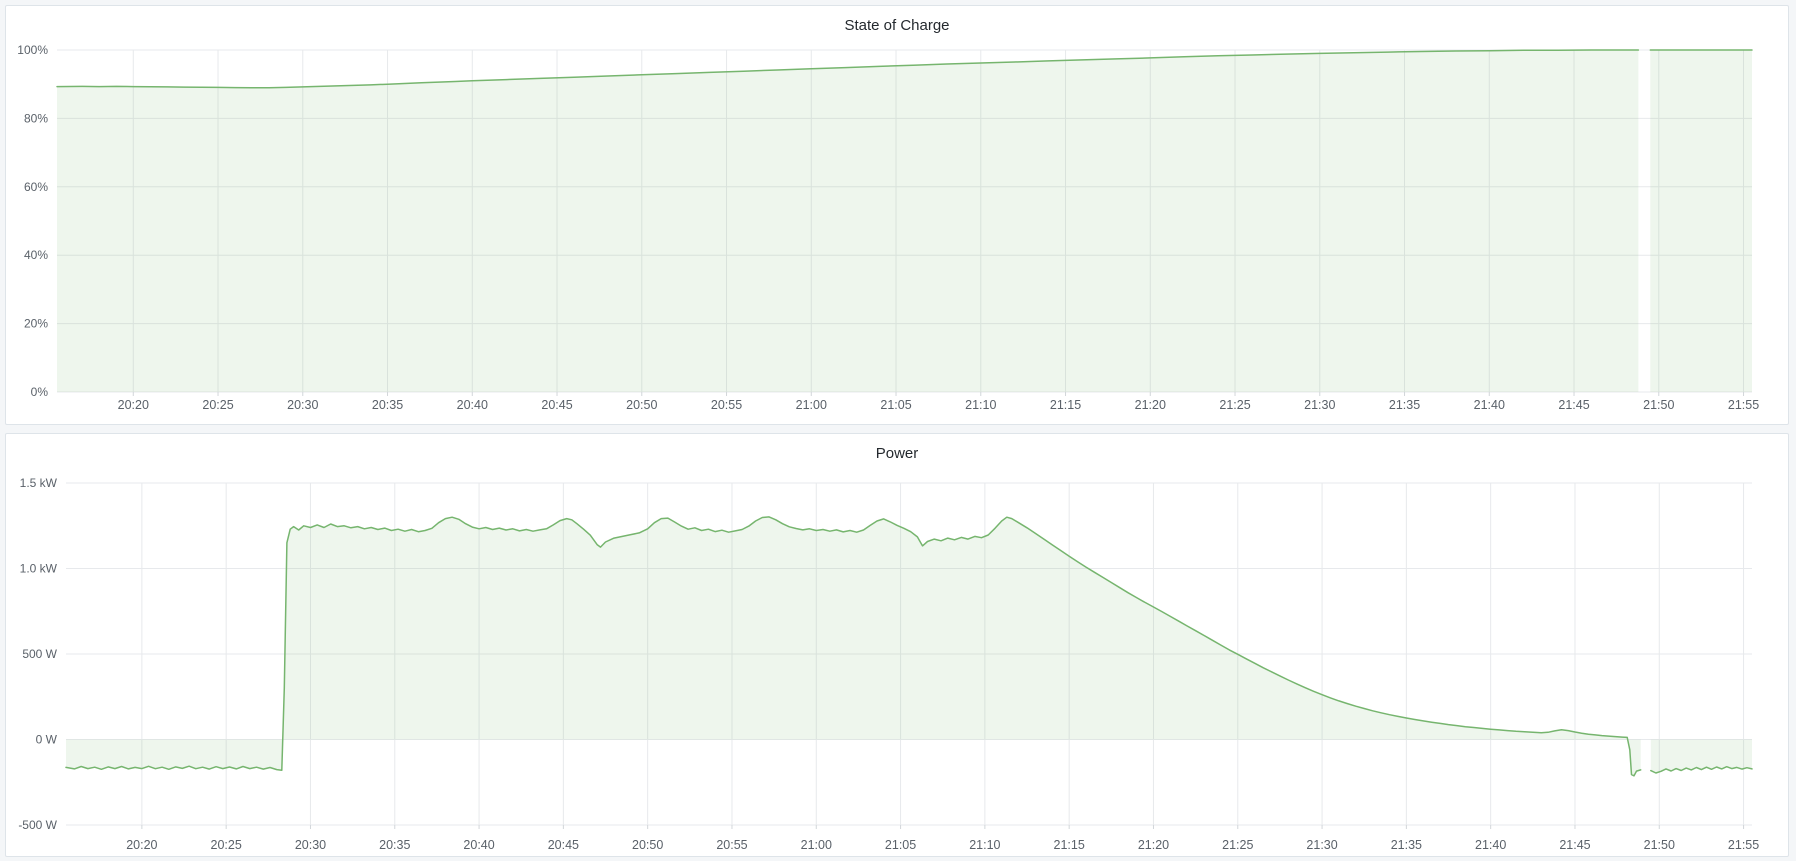 This screenshot has height=861, width=1796. What do you see at coordinates (36, 118) in the screenshot?
I see `svg-text: 80%` at bounding box center [36, 118].